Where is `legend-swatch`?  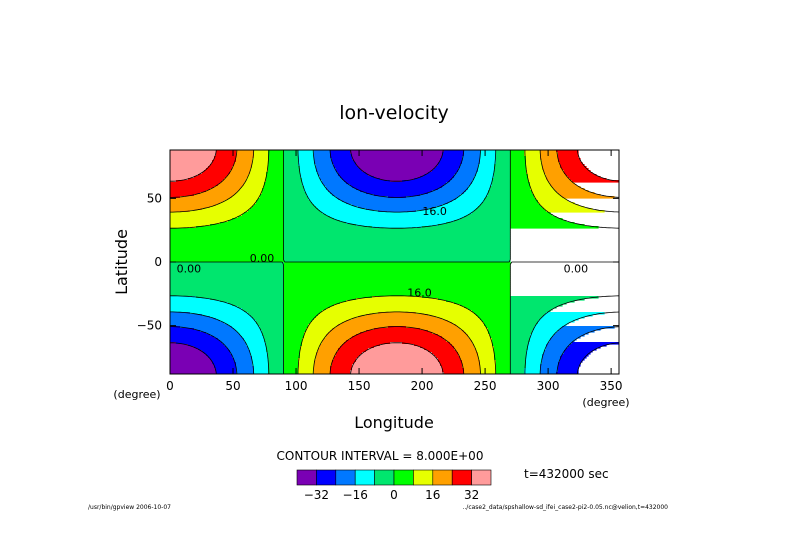 legend-swatch is located at coordinates (306, 477).